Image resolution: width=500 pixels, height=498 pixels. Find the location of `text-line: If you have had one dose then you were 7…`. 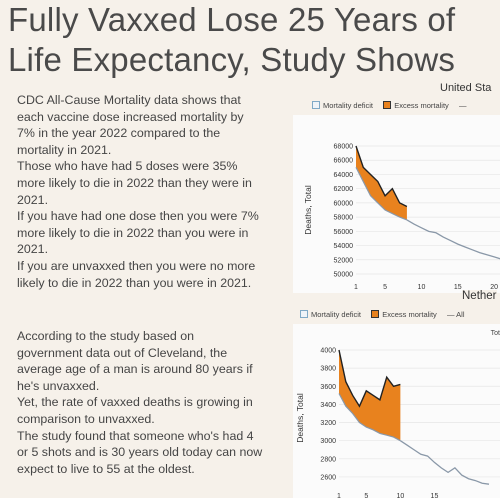

text-line: If you have had one dose then you were 7… is located at coordinates (138, 216).